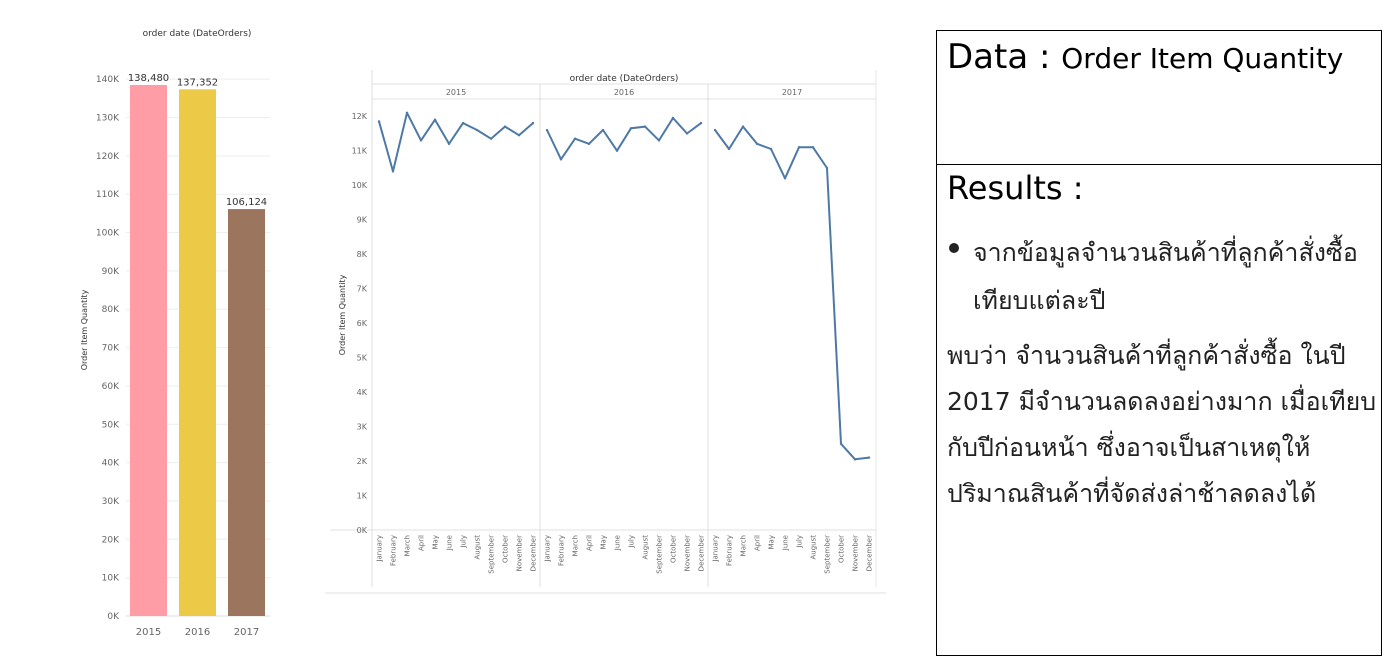 The image size is (1394, 664). What do you see at coordinates (111, 387) in the screenshot?
I see `bar-y-tick-label: 60K` at bounding box center [111, 387].